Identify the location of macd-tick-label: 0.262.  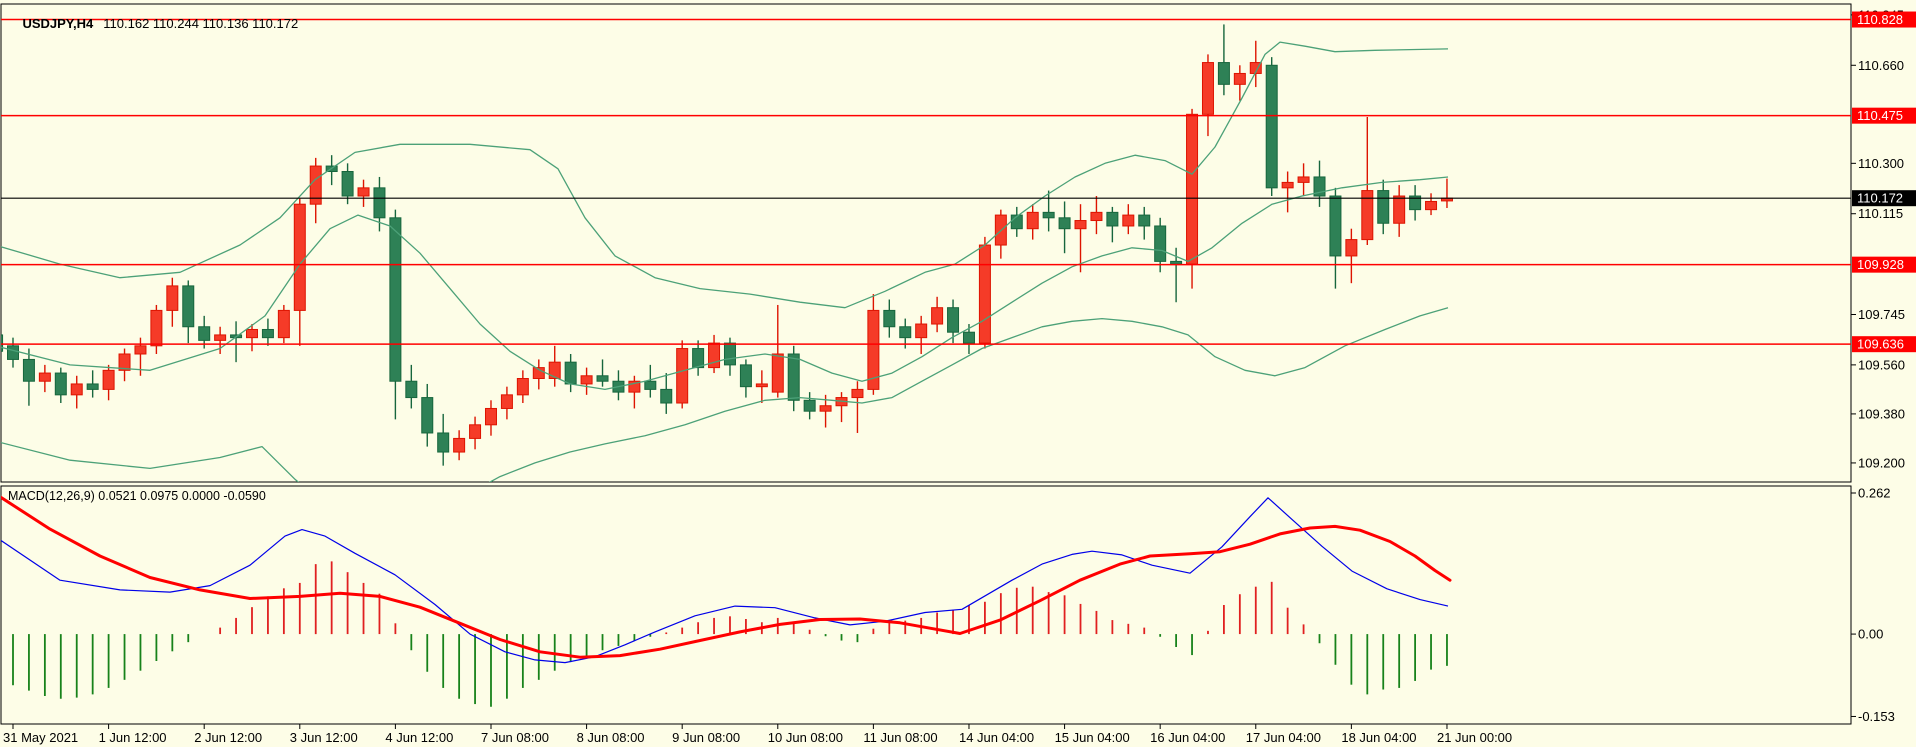
(1874, 493).